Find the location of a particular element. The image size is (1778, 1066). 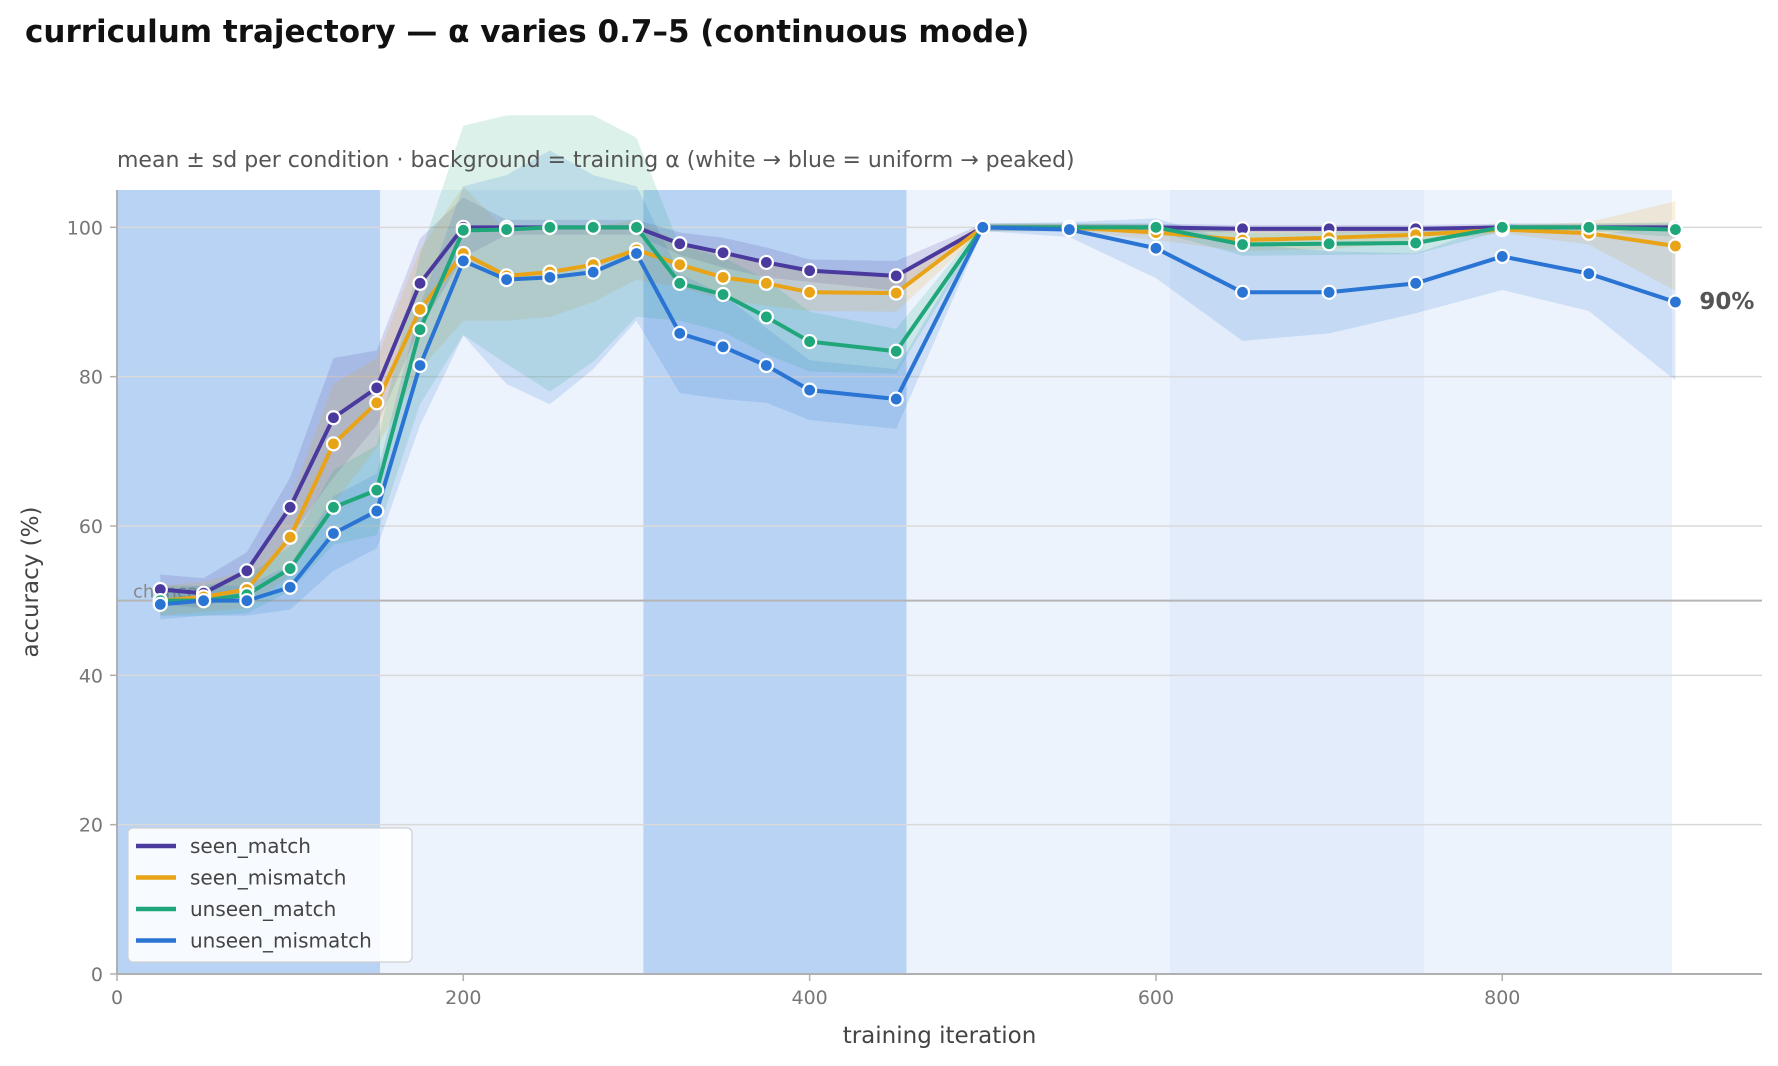

x-tick-label-600: 600 is located at coordinates (1156, 998).